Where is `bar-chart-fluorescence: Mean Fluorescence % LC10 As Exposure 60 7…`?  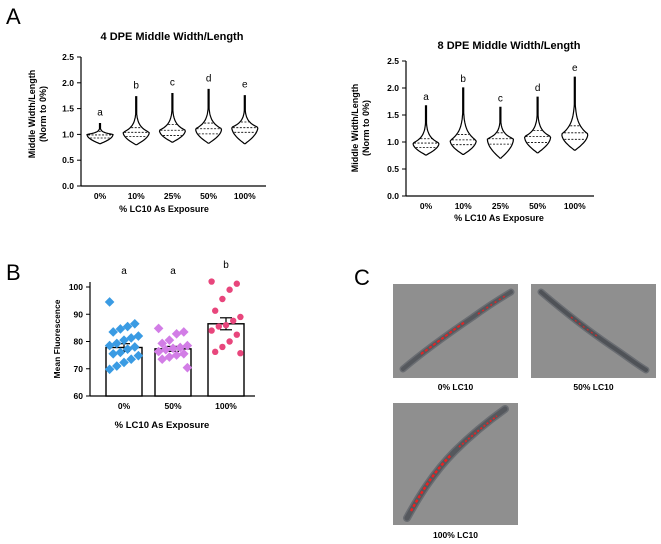
bar-chart-fluorescence: Mean Fluorescence % LC10 As Exposure 60 7… is located at coordinates (153, 345).